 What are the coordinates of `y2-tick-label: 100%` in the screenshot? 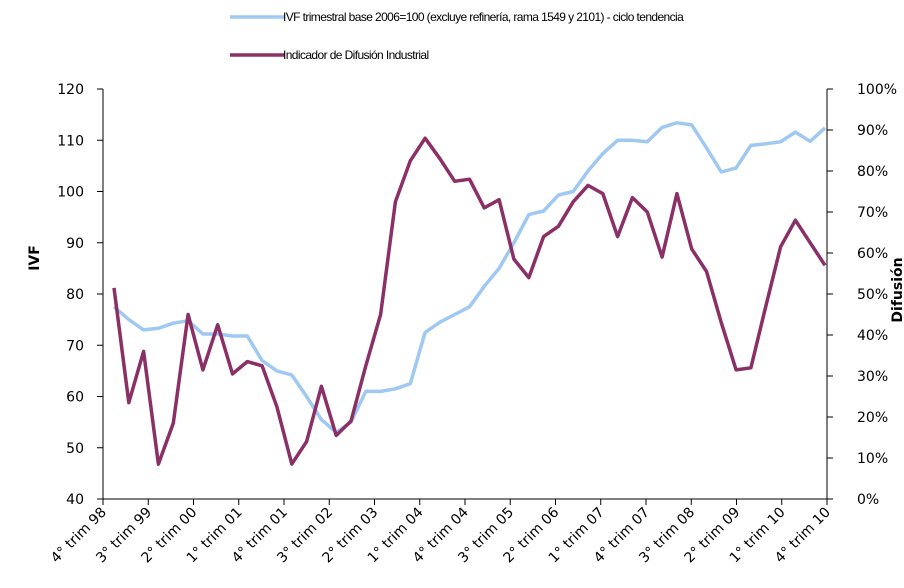 It's located at (877, 90).